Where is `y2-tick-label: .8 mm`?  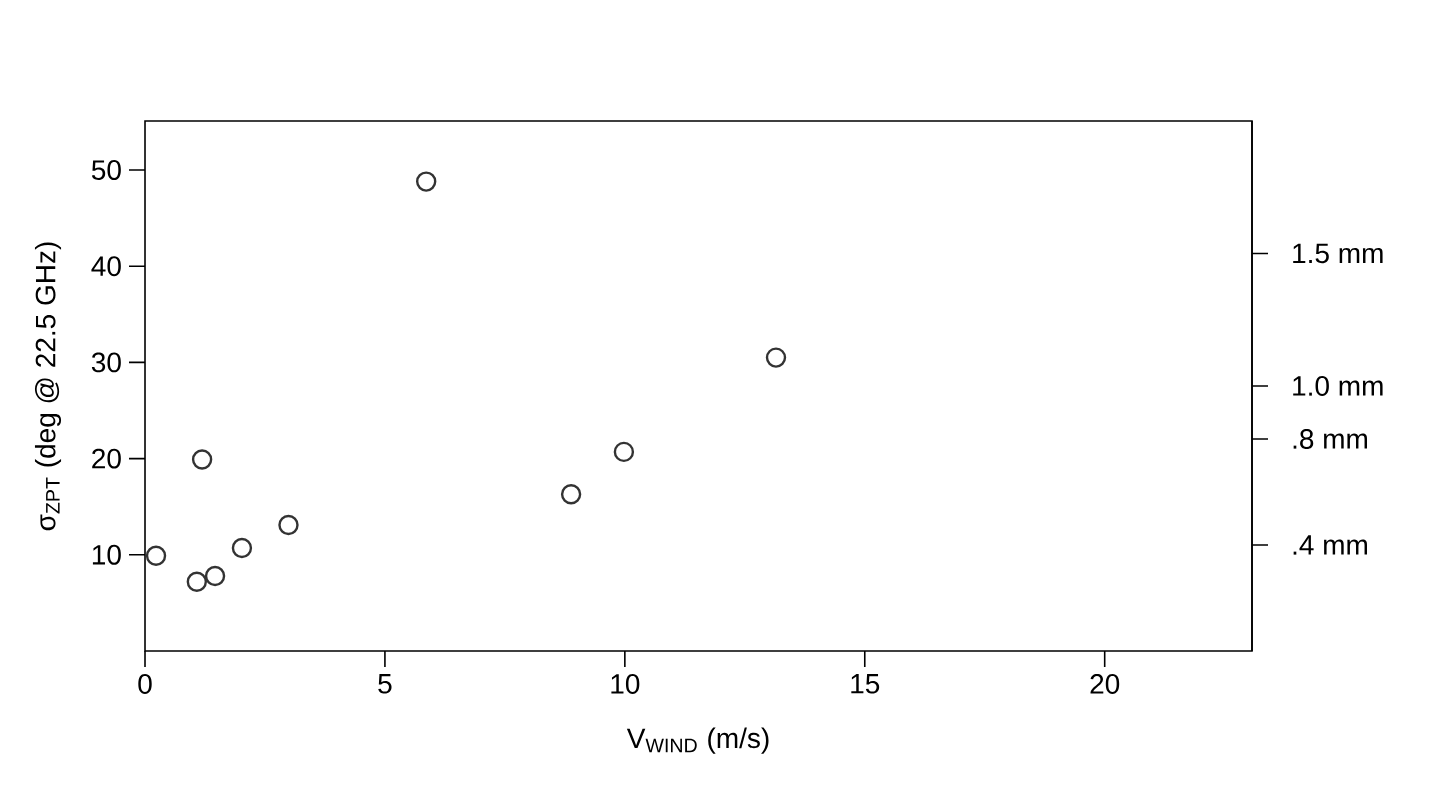 y2-tick-label: .8 mm is located at coordinates (1330, 439).